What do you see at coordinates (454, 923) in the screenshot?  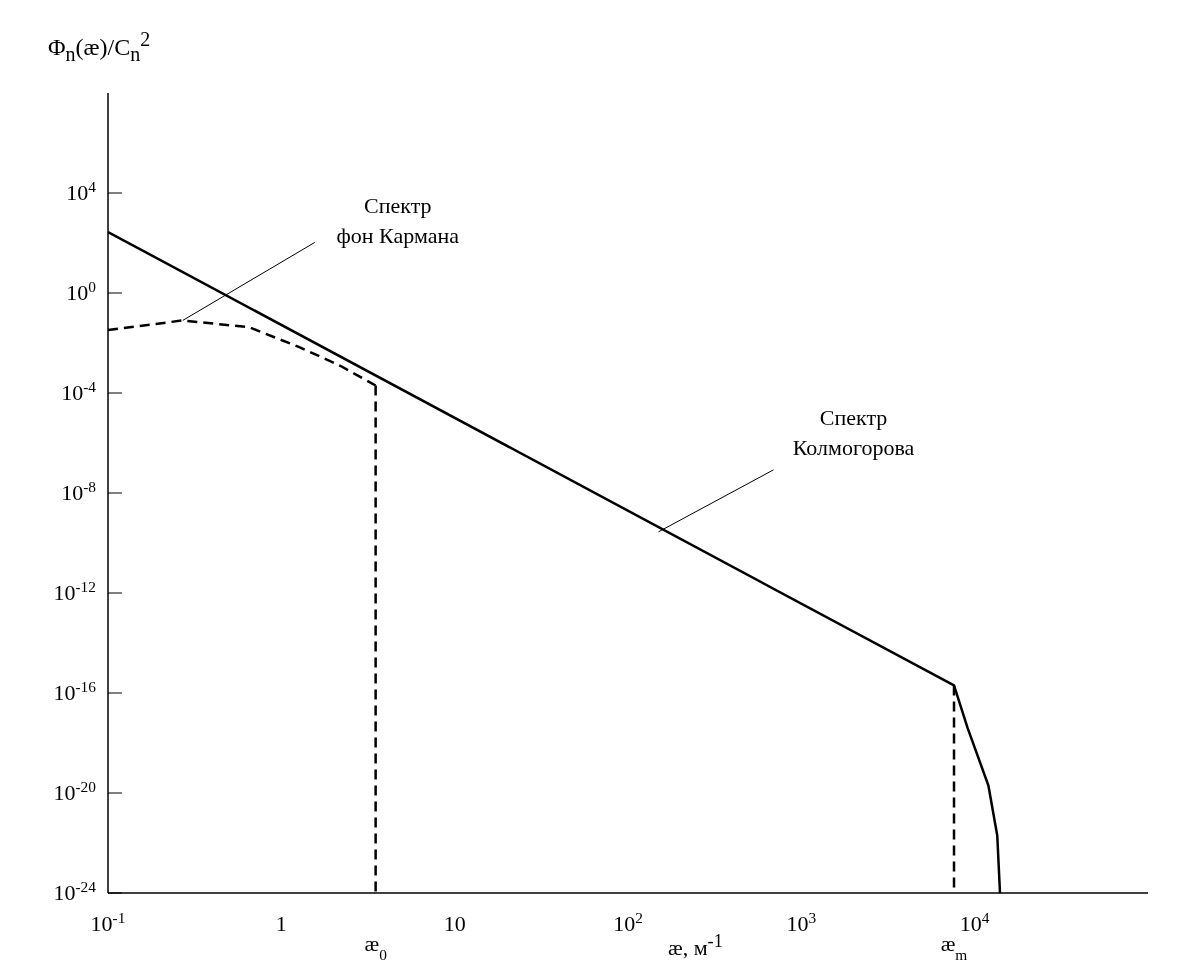 I see `x-tick-label: 10` at bounding box center [454, 923].